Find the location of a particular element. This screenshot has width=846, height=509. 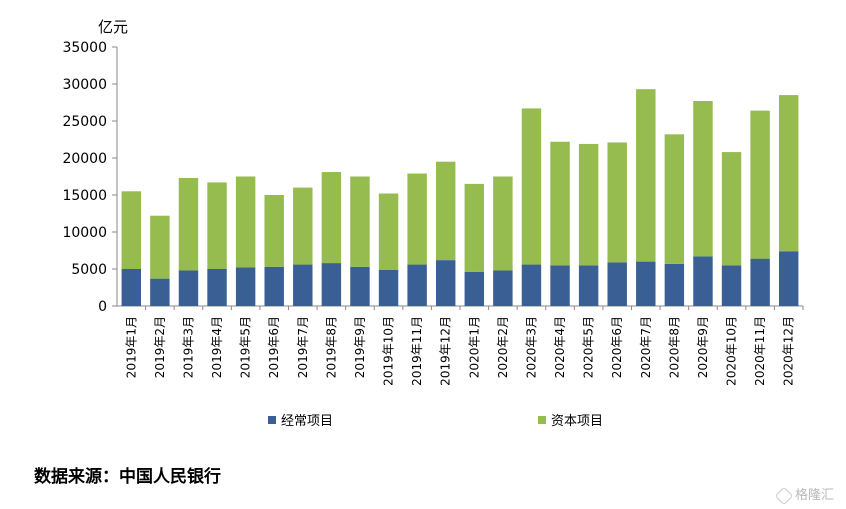

x-tick-label: 2020年5月 is located at coordinates (589, 347).